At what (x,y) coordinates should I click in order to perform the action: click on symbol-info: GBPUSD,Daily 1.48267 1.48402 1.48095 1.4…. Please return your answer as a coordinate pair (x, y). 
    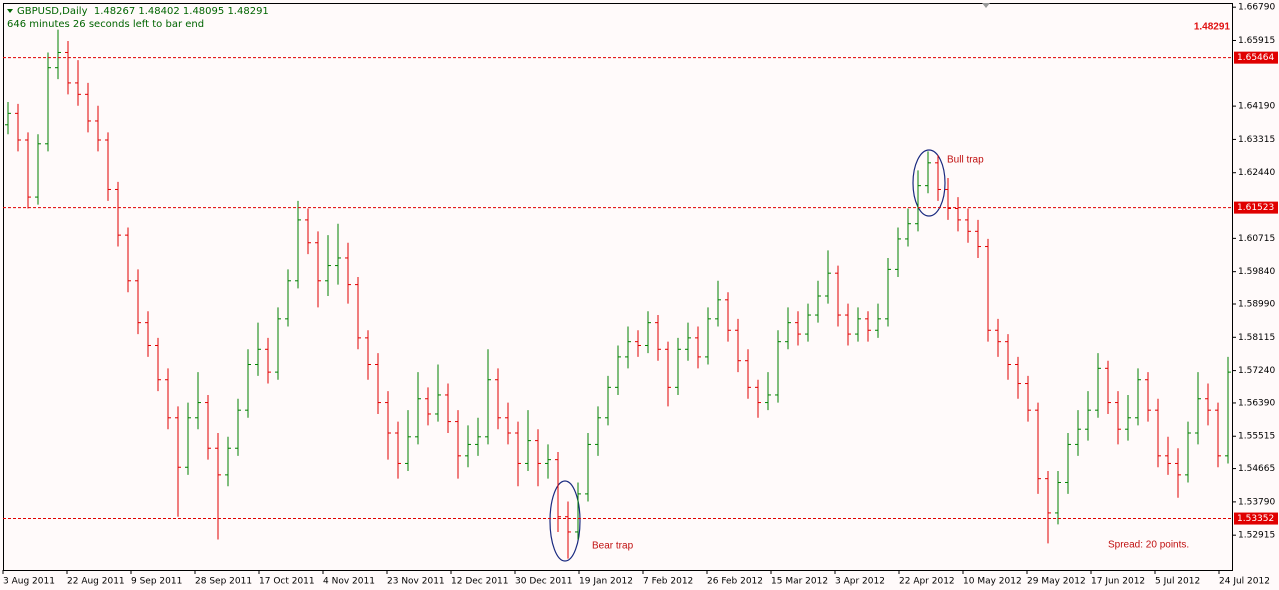
    Looking at the image, I should click on (143, 11).